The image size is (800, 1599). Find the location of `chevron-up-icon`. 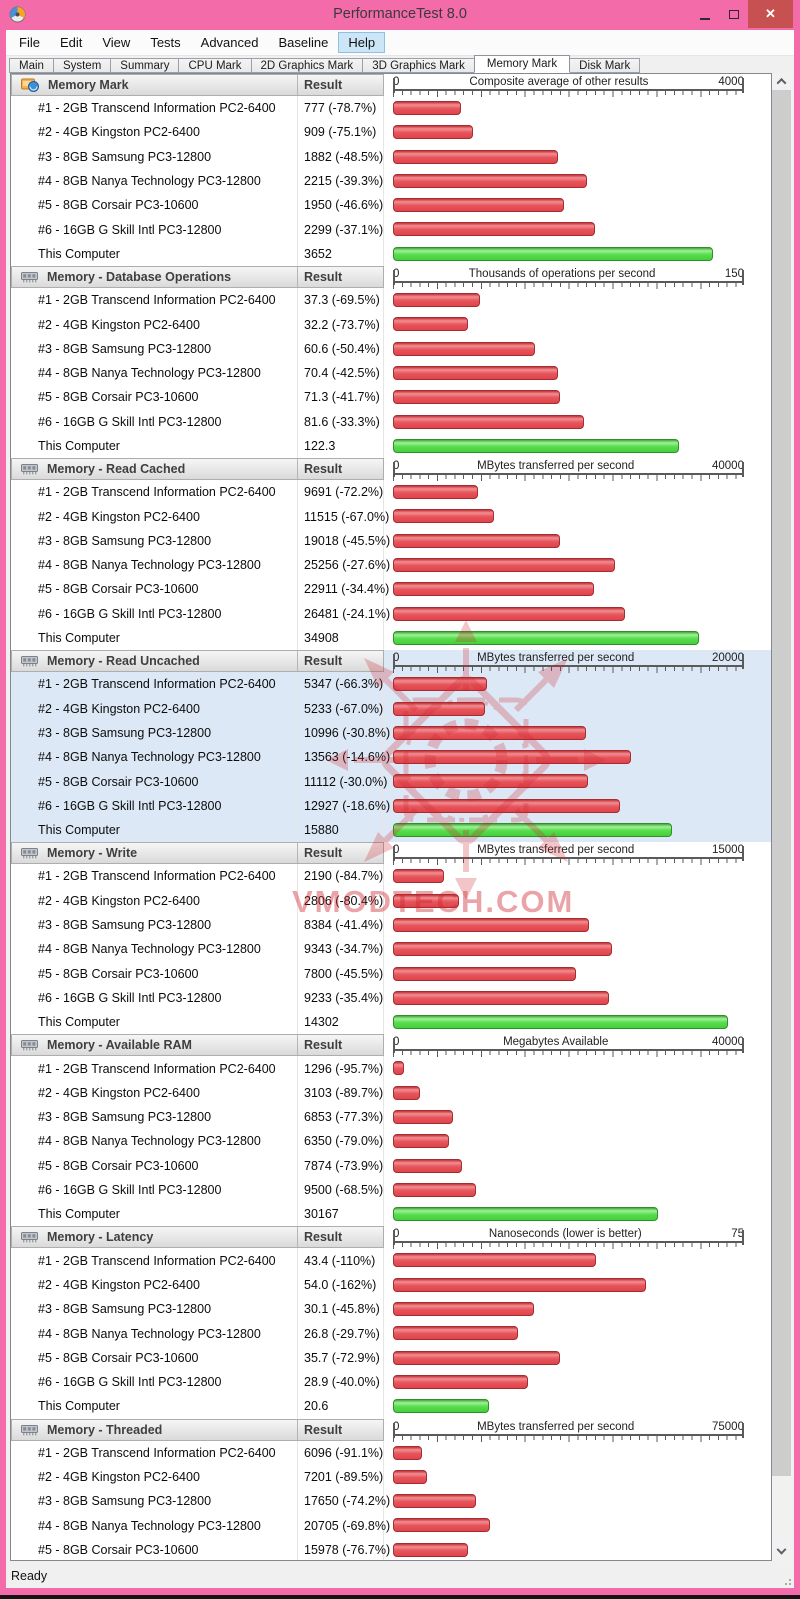

chevron-up-icon is located at coordinates (781, 82).